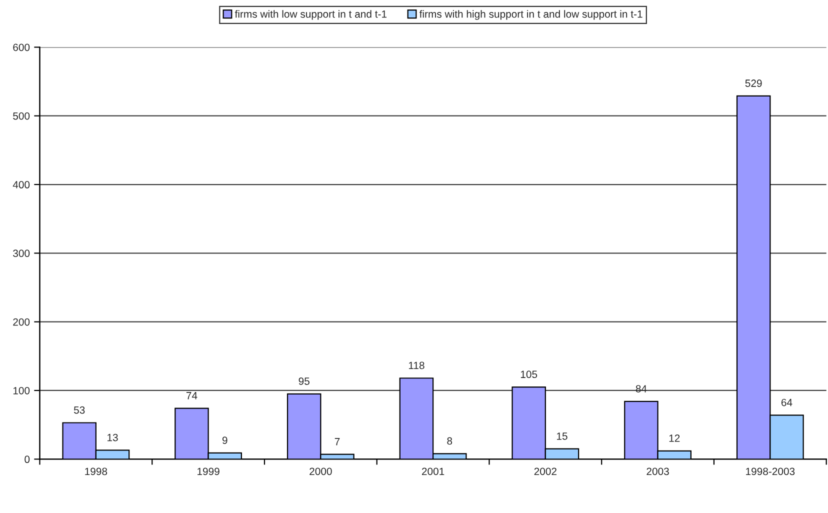  I want to click on y-tick-label: 600, so click(21, 48).